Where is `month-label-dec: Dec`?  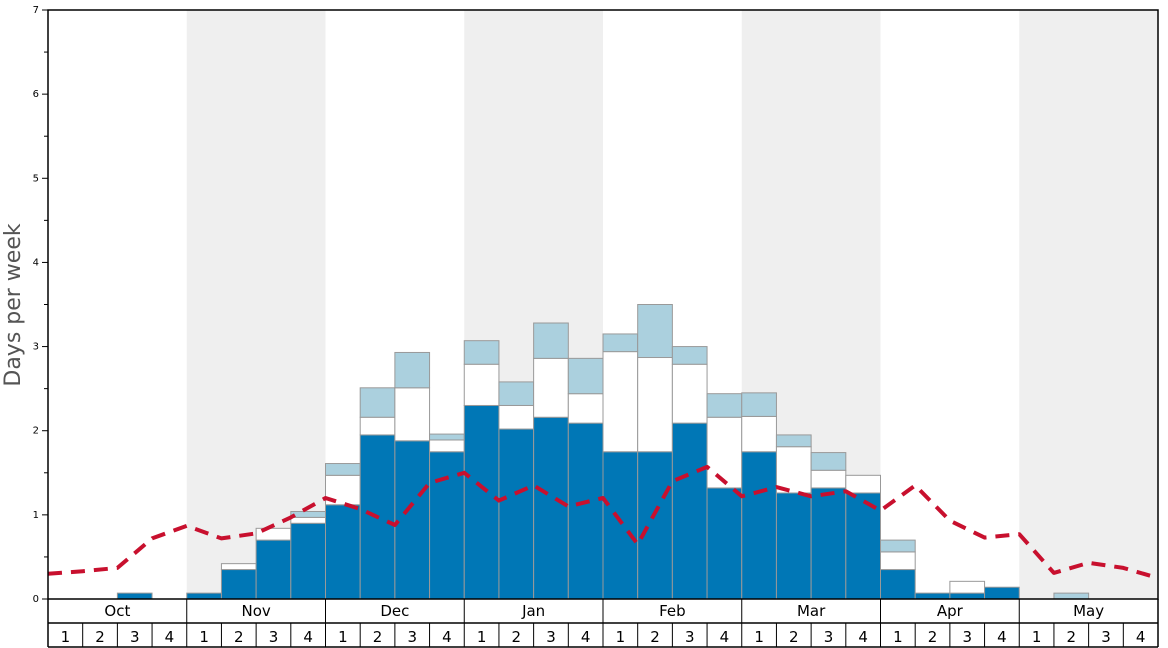
month-label-dec: Dec is located at coordinates (394, 611).